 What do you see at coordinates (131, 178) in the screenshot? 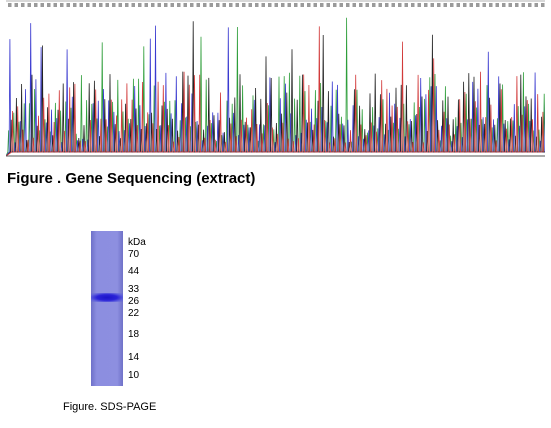
I see `sequencing-figure-caption: Figure . Gene Sequencing (extract)` at bounding box center [131, 178].